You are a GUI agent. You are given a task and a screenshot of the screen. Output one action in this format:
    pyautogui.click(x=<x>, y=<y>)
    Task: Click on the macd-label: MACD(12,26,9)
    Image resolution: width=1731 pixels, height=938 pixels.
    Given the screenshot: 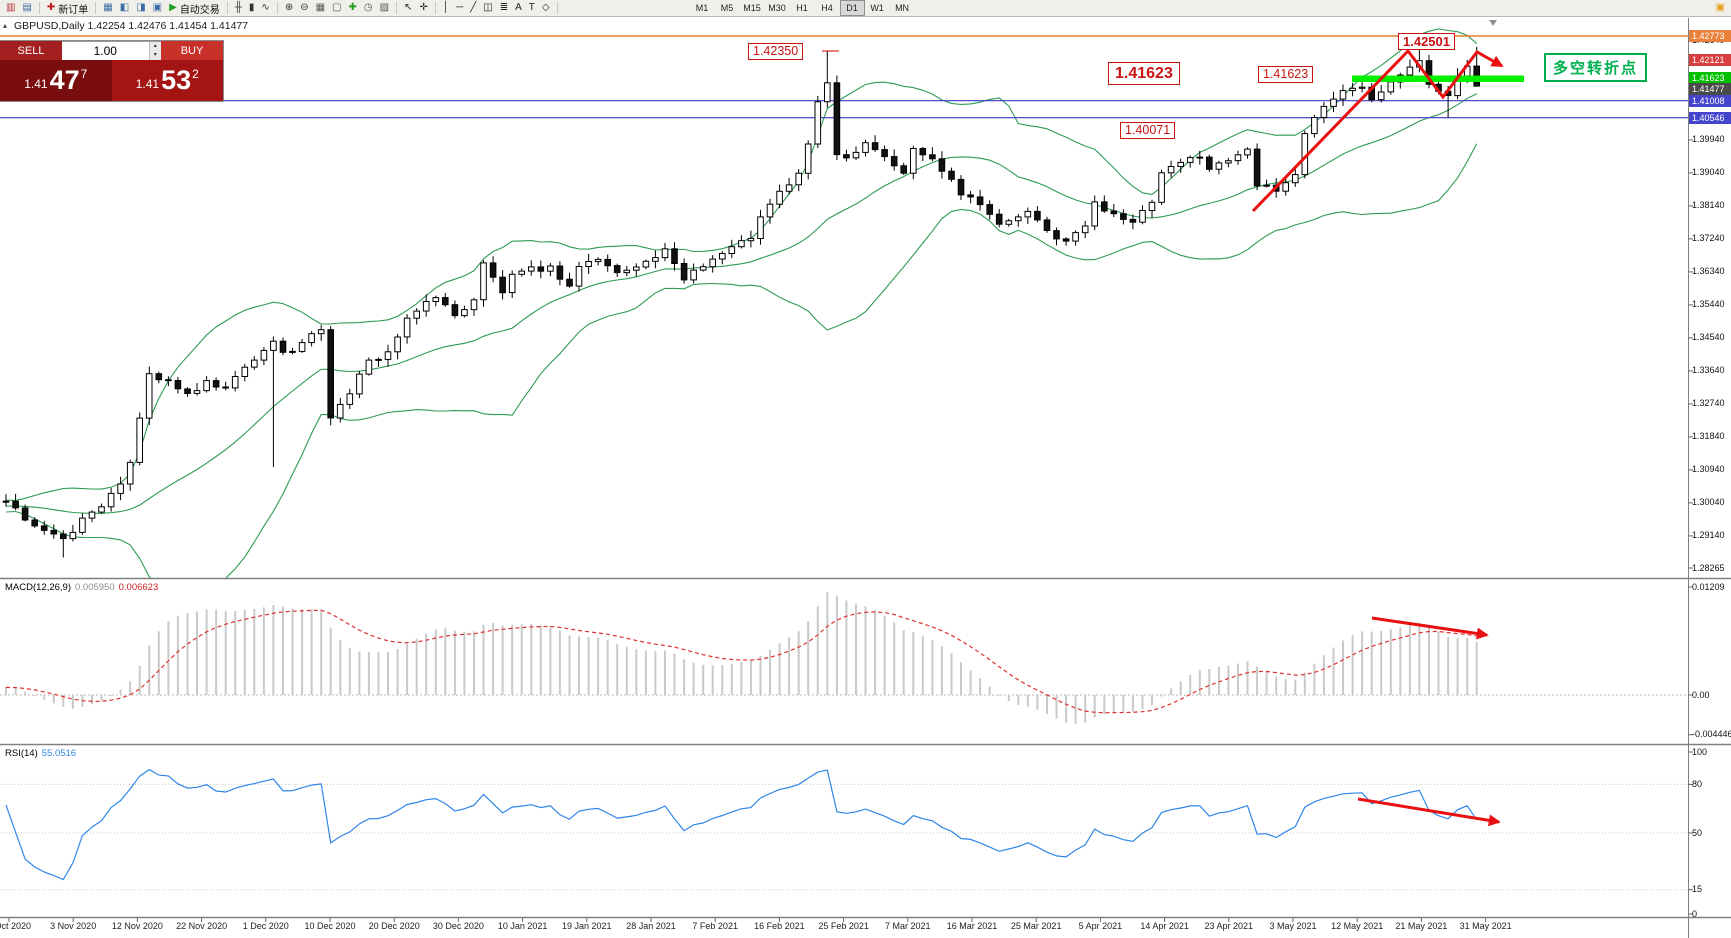 What is the action you would take?
    pyautogui.click(x=38, y=587)
    